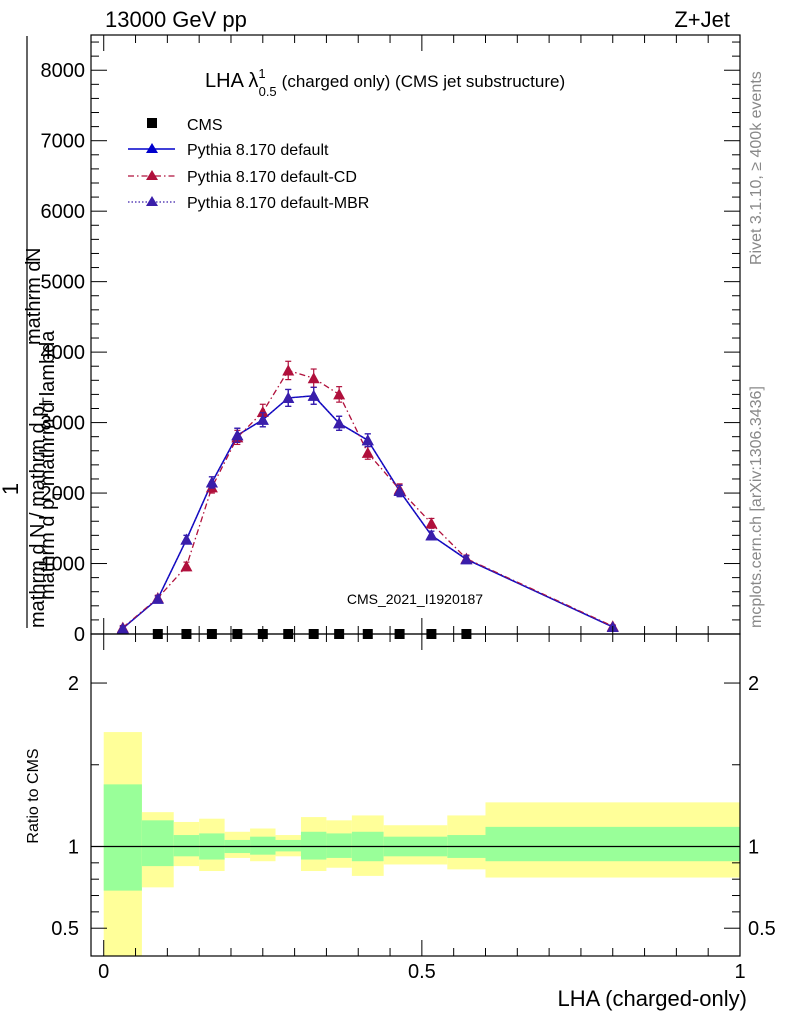 The image size is (786, 1024). Describe the element at coordinates (753, 847) in the screenshot. I see `ratio-ytick-label-right-1: 1` at that location.